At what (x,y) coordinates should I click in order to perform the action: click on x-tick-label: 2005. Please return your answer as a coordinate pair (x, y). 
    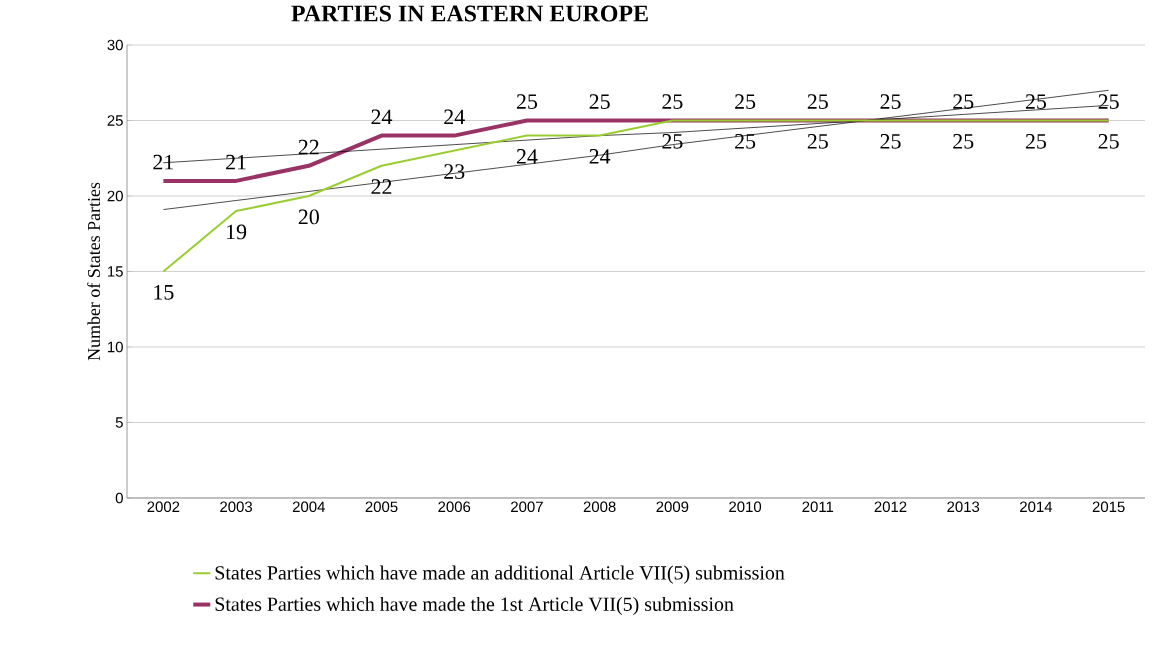
    Looking at the image, I should click on (381, 507).